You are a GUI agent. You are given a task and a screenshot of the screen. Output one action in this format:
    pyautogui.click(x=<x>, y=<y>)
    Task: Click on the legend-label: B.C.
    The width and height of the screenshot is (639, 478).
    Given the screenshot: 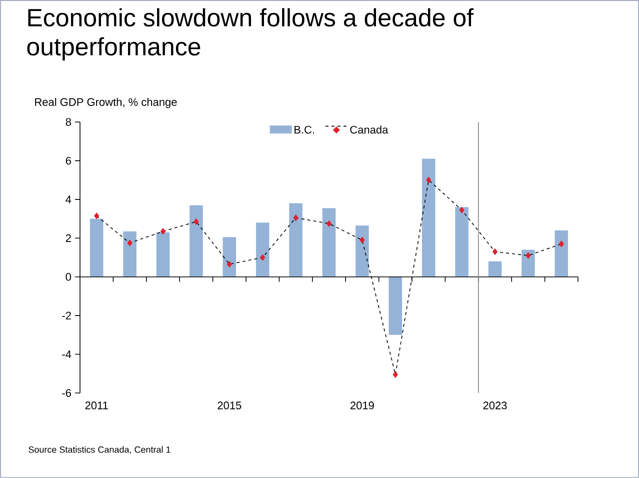 What is the action you would take?
    pyautogui.click(x=304, y=130)
    